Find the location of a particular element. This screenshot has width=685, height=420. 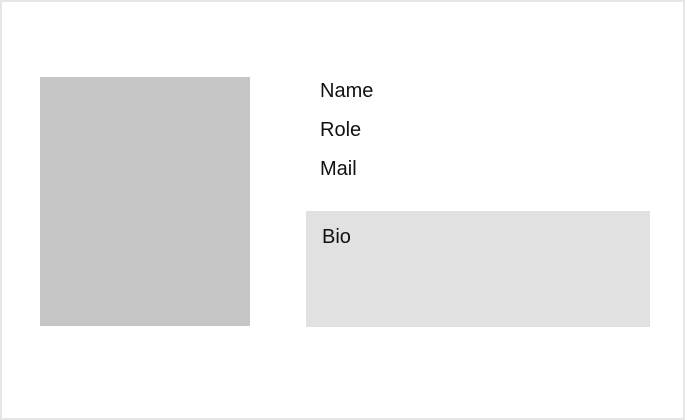

name-label: Name is located at coordinates (347, 91).